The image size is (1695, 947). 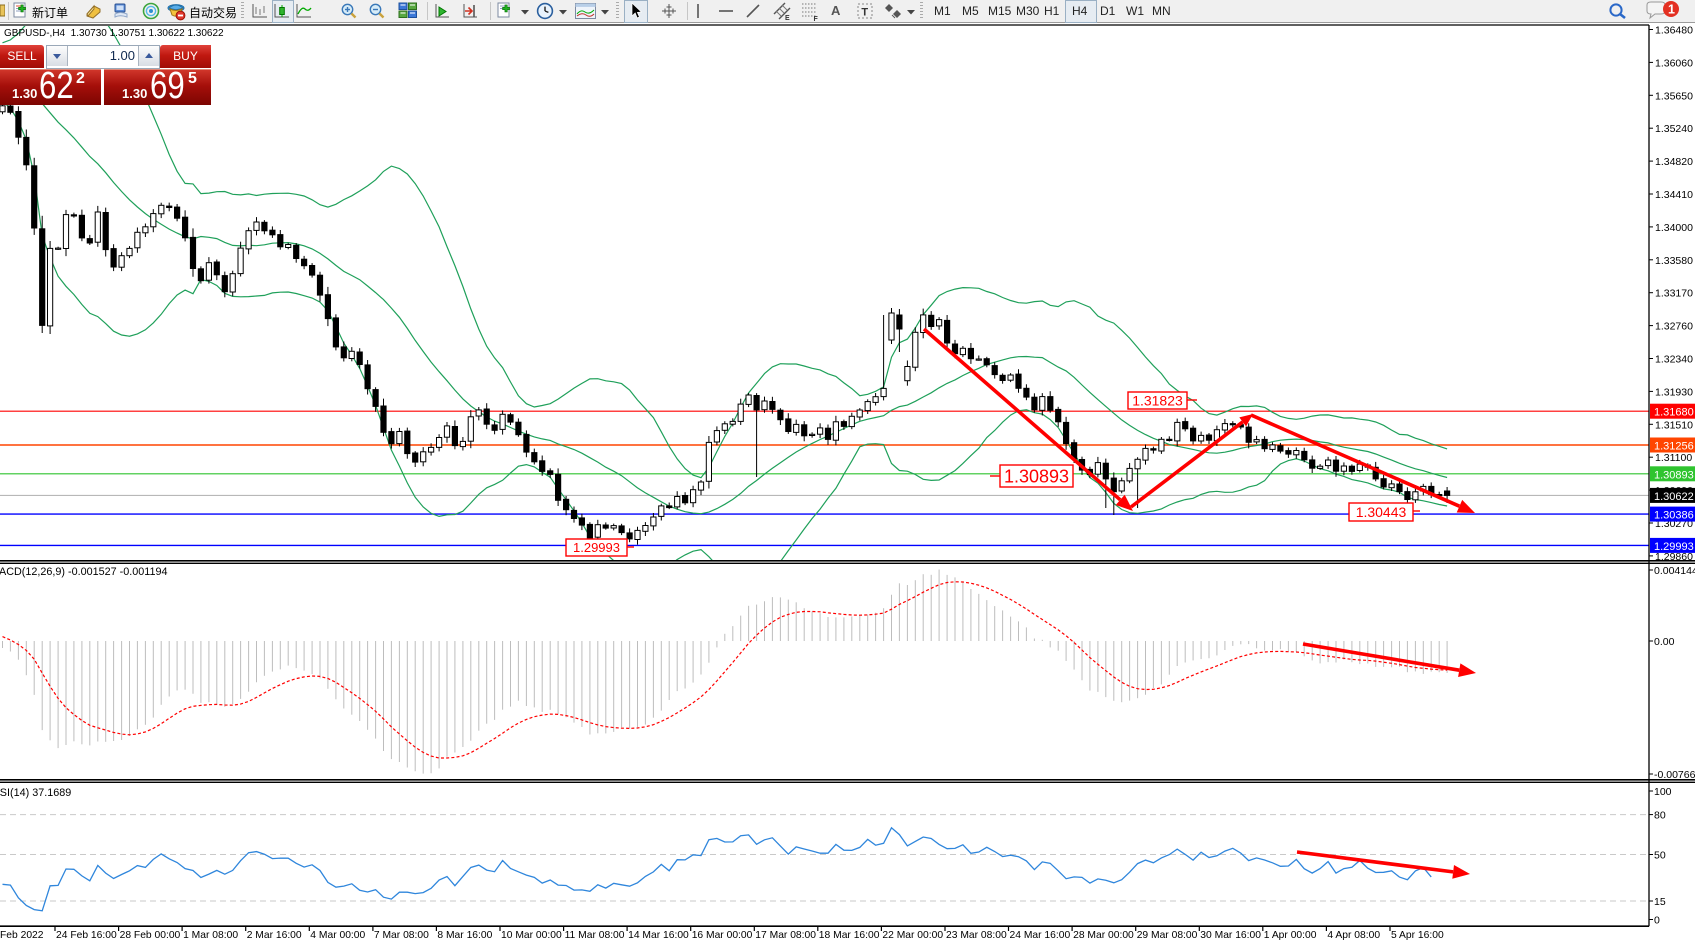 What do you see at coordinates (464, 935) in the screenshot?
I see `svg-text: 8 Mar 16:00` at bounding box center [464, 935].